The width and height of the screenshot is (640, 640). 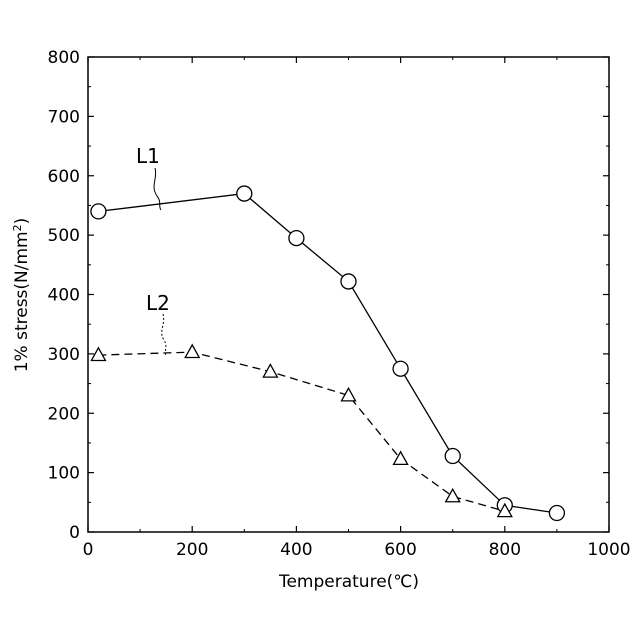 I want to click on y-tick-label: 700, so click(x=64, y=117).